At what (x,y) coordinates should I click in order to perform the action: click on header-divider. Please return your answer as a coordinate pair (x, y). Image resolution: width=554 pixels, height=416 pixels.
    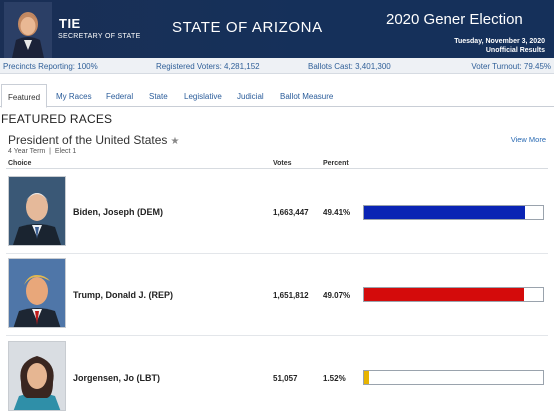
    Looking at the image, I should click on (277, 168).